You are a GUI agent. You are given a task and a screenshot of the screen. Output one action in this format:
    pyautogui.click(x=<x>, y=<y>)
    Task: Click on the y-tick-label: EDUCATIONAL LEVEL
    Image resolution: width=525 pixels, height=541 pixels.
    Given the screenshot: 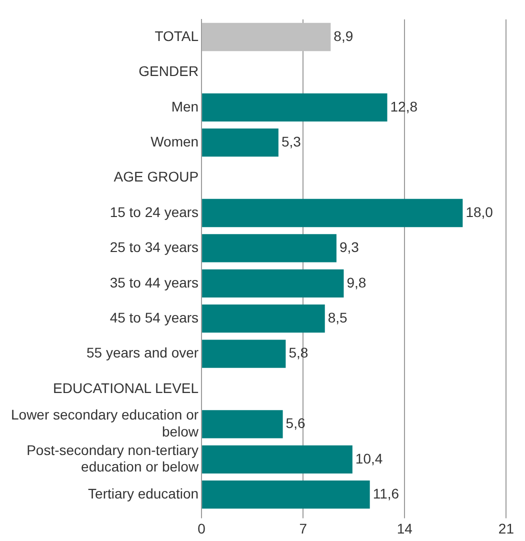 What is the action you would take?
    pyautogui.click(x=126, y=388)
    